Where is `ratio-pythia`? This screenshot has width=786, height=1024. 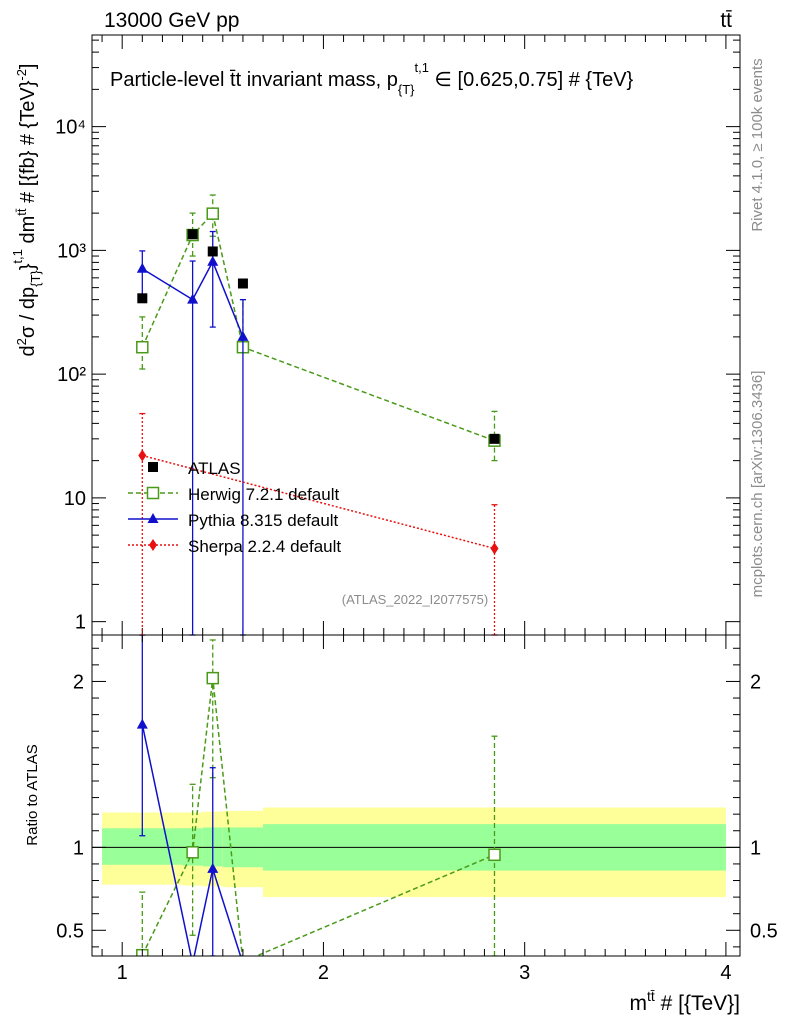 ratio-pythia is located at coordinates (189, 795).